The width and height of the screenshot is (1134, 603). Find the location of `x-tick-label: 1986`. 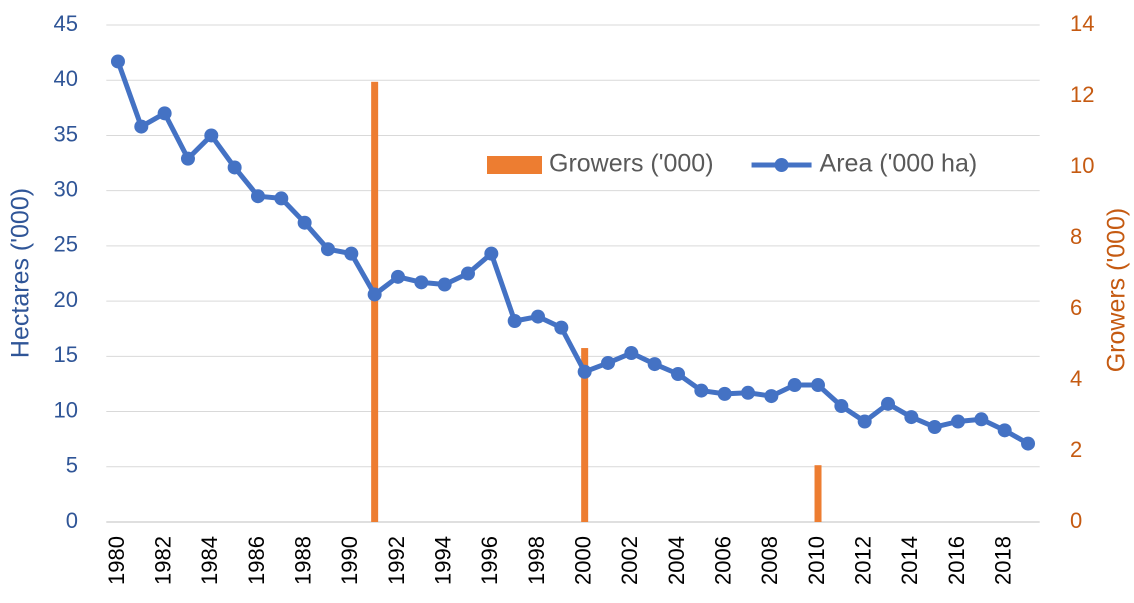

x-tick-label: 1986 is located at coordinates (256, 560).